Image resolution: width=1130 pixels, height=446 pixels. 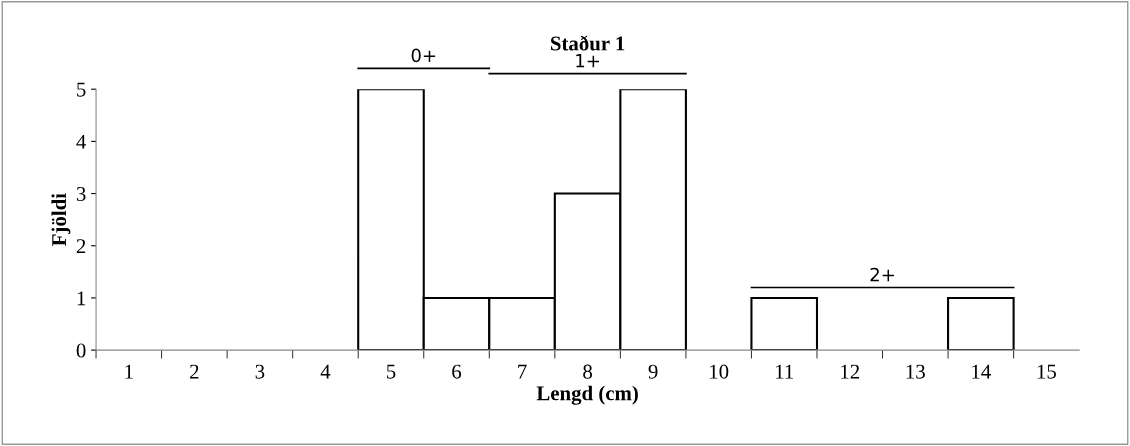 I want to click on x-tick-label: 3, so click(x=260, y=371).